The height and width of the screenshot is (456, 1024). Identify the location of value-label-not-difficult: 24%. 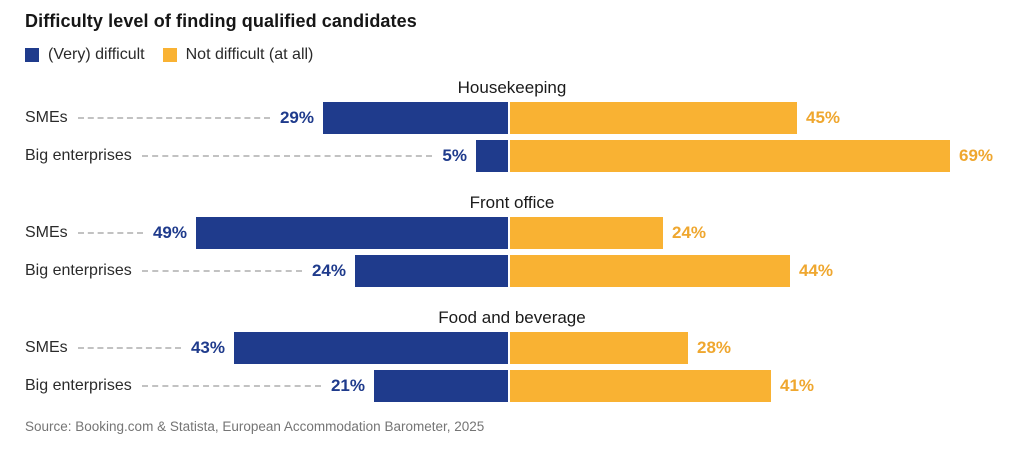
(689, 232).